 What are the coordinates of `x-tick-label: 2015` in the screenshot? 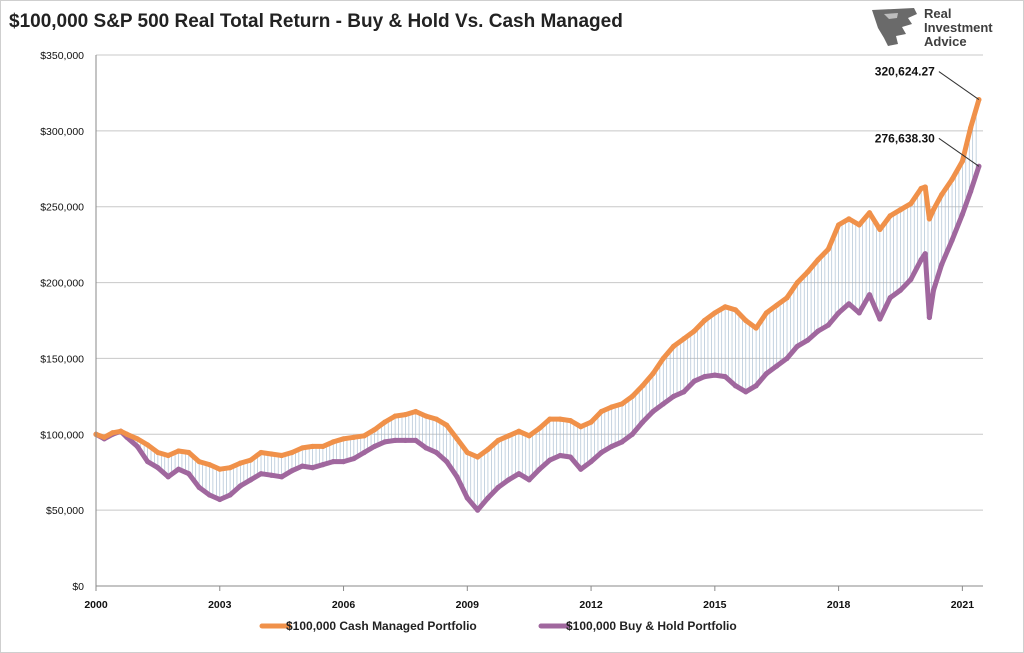 It's located at (715, 605).